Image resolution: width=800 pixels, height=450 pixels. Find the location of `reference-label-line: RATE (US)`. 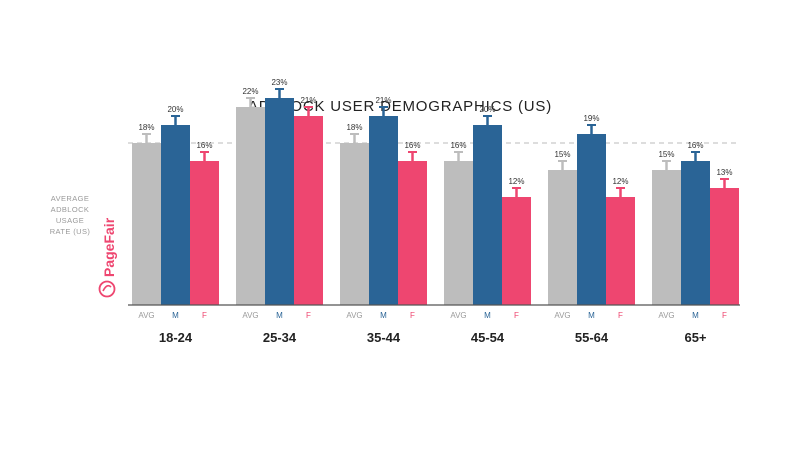

reference-label-line: RATE (US) is located at coordinates (70, 231).